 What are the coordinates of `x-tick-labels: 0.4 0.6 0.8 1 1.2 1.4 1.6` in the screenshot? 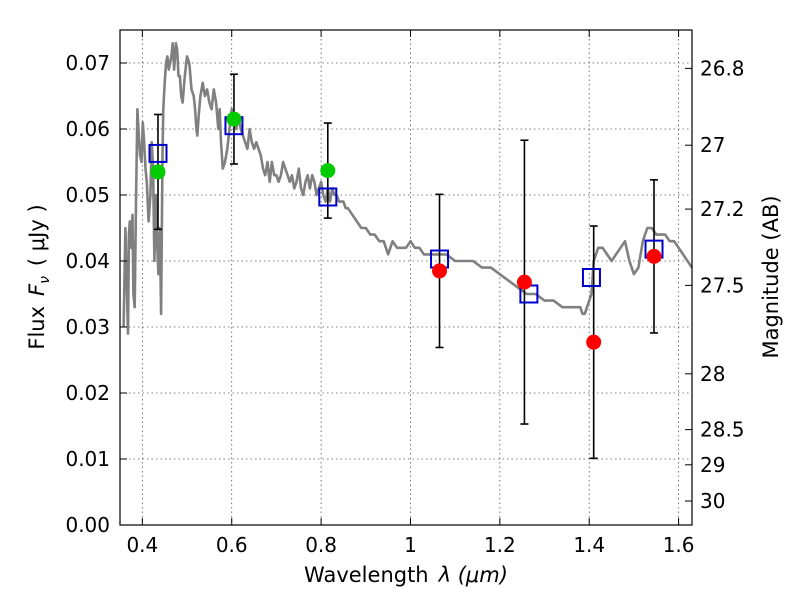 It's located at (410, 545).